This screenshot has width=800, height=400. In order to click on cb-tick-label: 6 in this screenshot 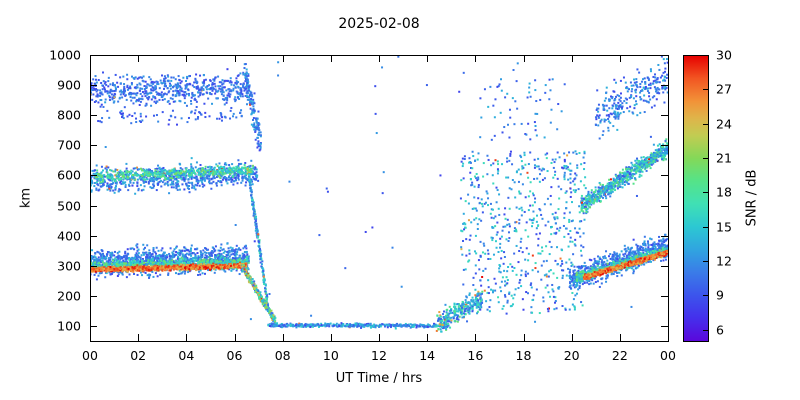, I will do `click(720, 330)`.